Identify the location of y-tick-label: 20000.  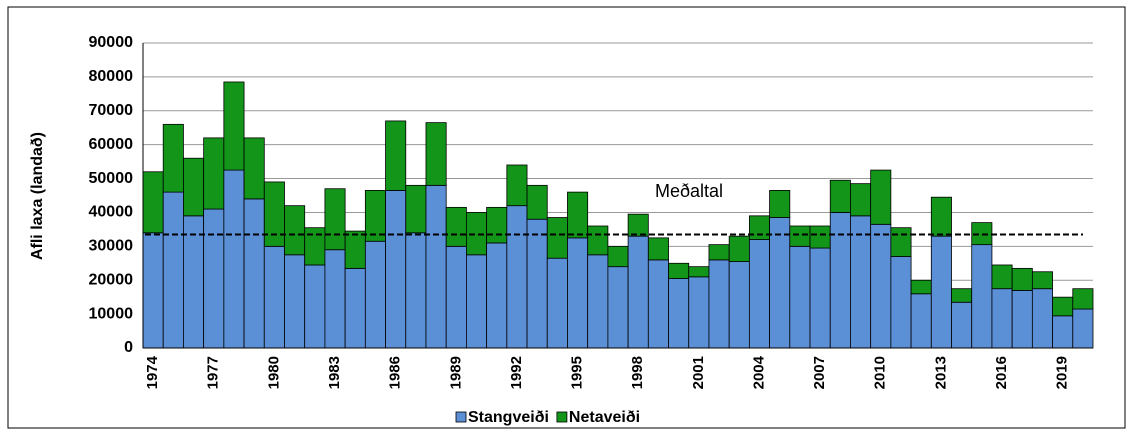
(111, 279).